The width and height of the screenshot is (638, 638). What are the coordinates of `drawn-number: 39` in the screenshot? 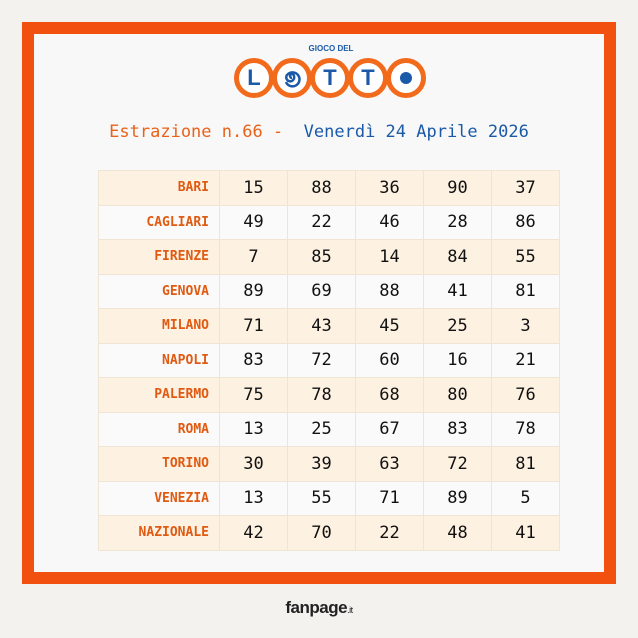 It's located at (321, 464).